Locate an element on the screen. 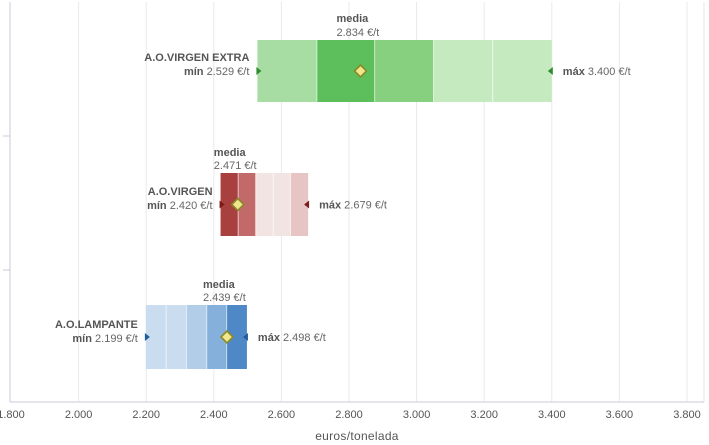 Image resolution: width=709 pixels, height=445 pixels. min-label: mín 2.529 €/t is located at coordinates (216, 72).